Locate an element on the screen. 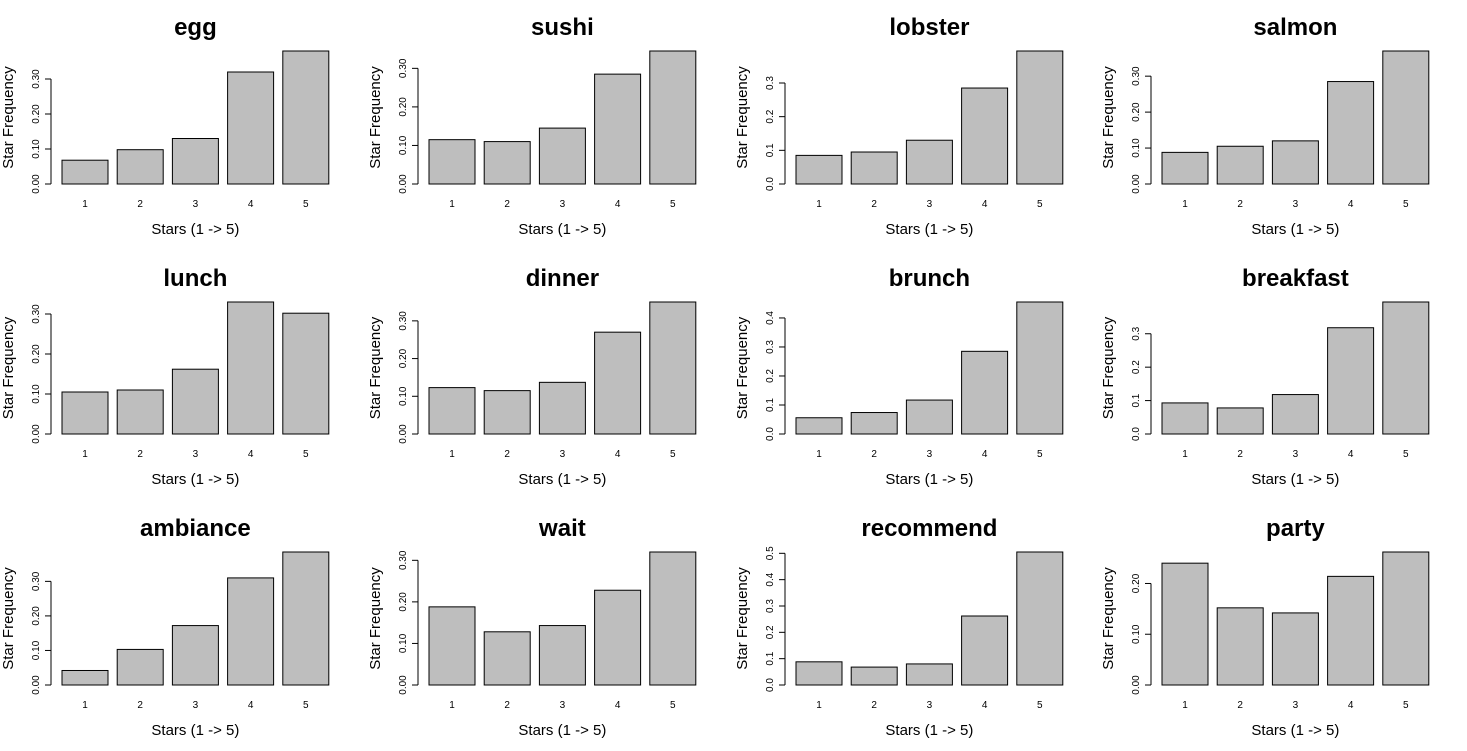 The image size is (1467, 751). chart-title: salmon is located at coordinates (1295, 27).